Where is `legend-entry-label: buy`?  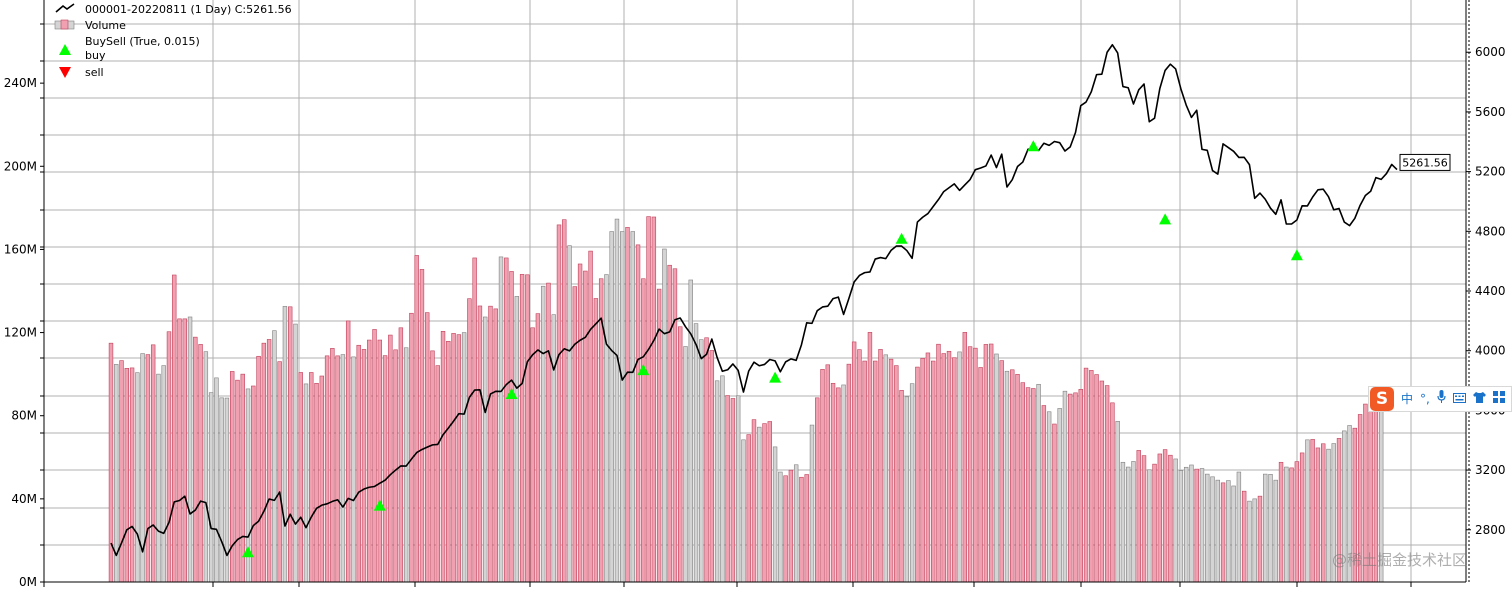
legend-entry-label: buy is located at coordinates (95, 55).